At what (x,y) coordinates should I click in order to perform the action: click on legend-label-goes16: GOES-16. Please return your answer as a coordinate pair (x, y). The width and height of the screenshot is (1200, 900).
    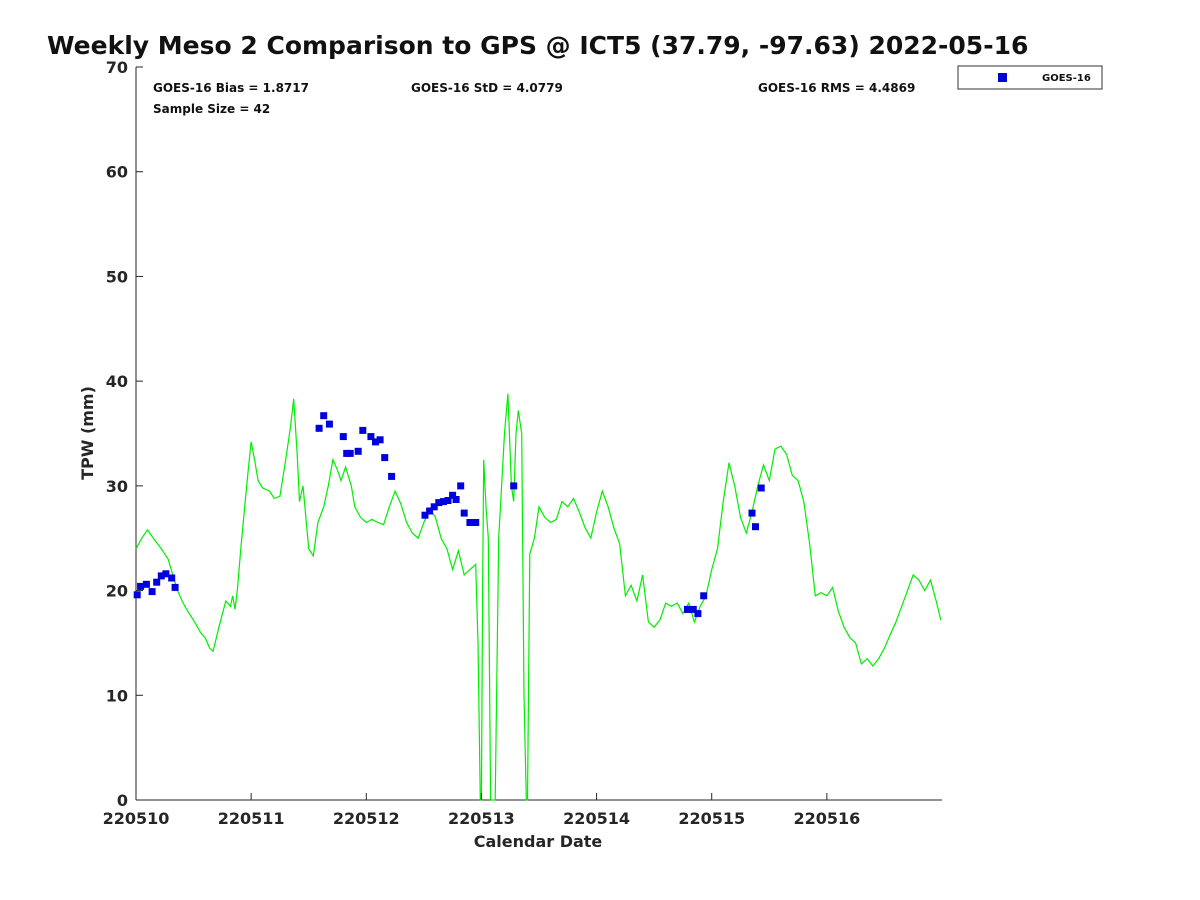
    Looking at the image, I should click on (1066, 78).